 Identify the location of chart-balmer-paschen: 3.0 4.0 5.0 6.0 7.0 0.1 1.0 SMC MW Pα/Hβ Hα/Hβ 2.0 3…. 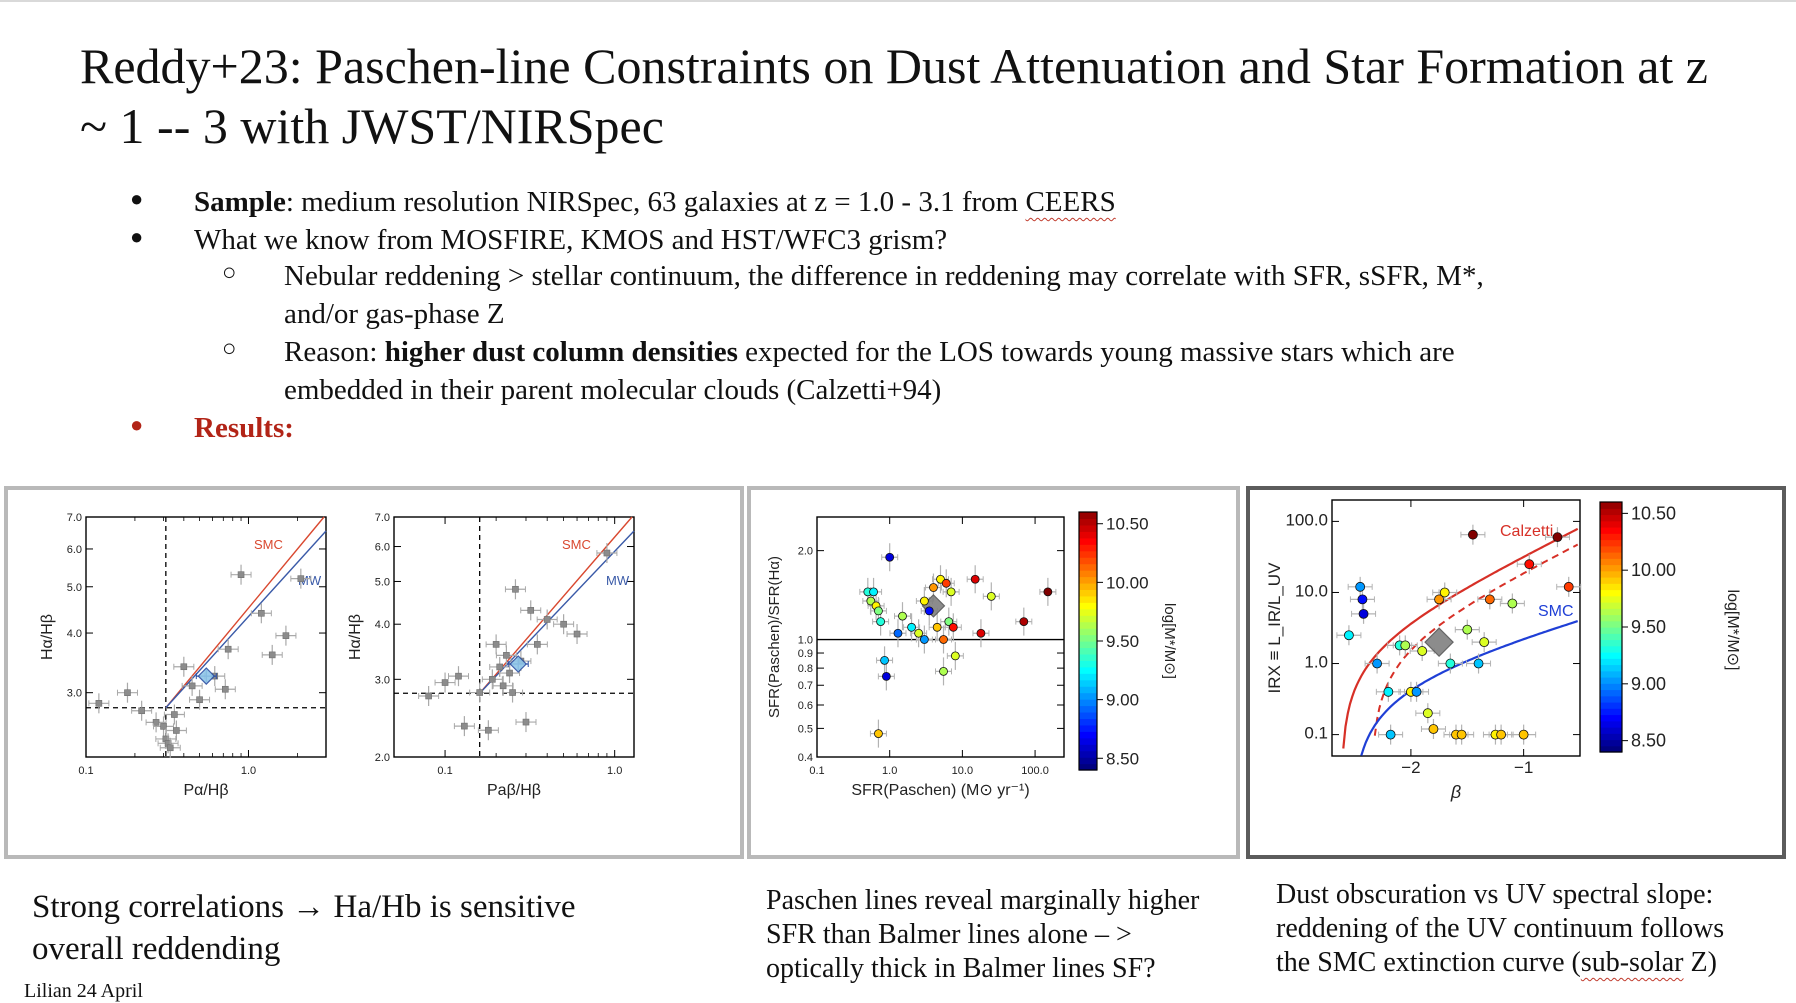
(337, 655).